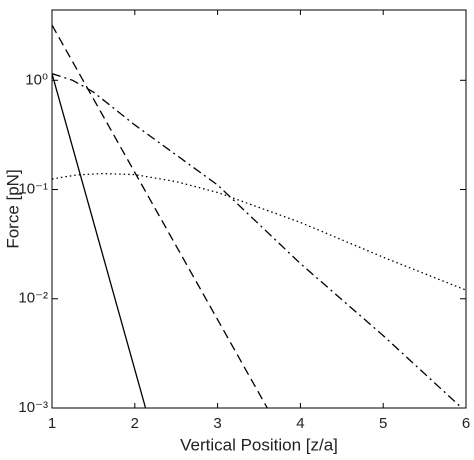 The width and height of the screenshot is (474, 460). Describe the element at coordinates (12, 208) in the screenshot. I see `y-axis-label: Force [pN]` at that location.